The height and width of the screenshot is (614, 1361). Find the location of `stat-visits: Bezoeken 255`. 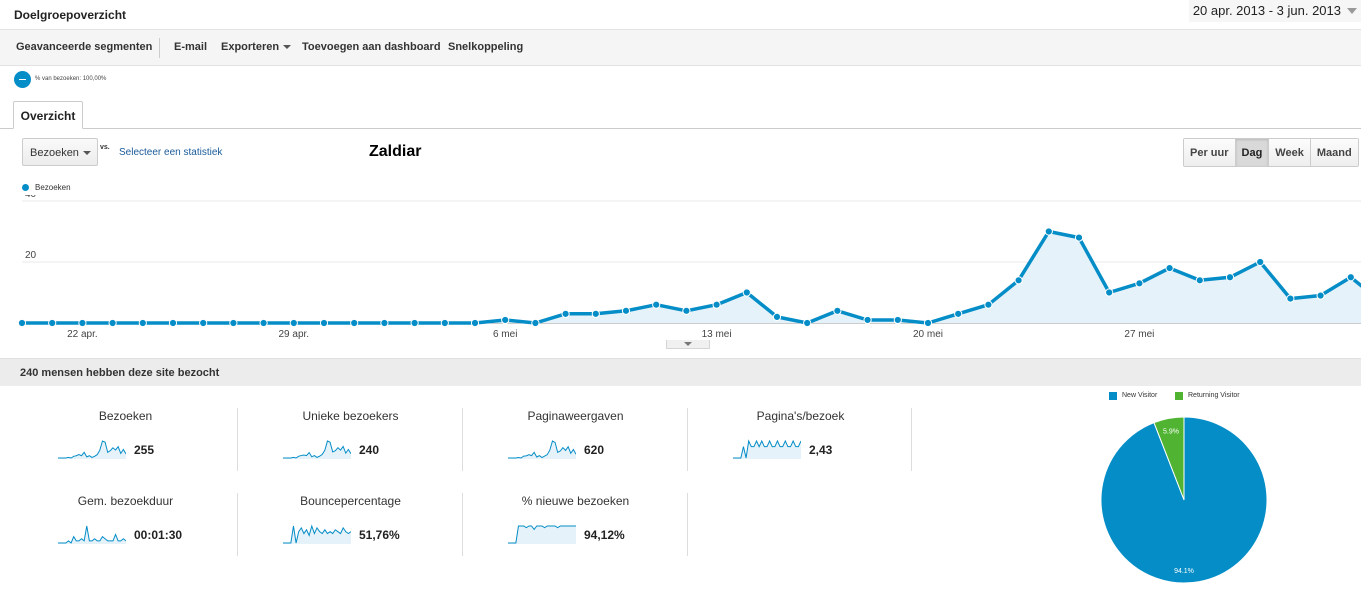

stat-visits: Bezoeken 255 is located at coordinates (125, 441).